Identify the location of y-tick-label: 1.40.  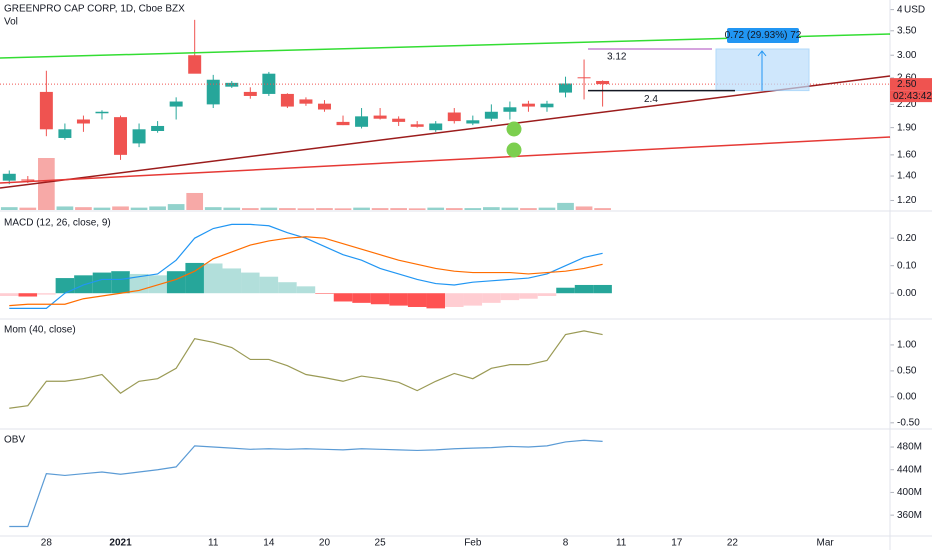
(907, 176).